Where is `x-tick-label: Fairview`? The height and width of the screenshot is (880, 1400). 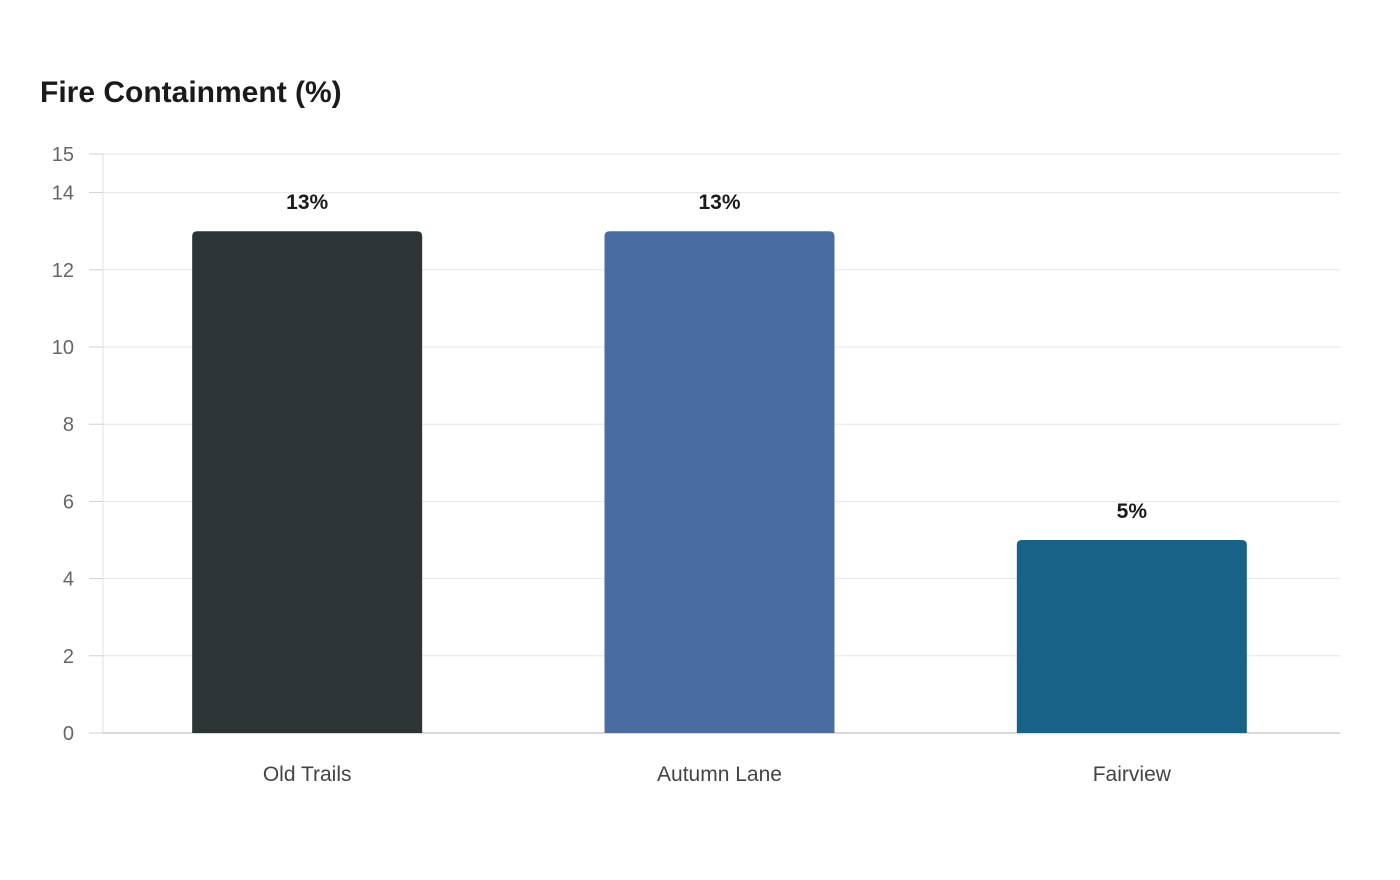 x-tick-label: Fairview is located at coordinates (1132, 774).